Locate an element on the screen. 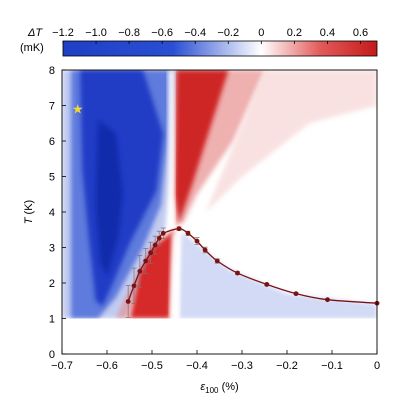 Image resolution: width=409 pixels, height=417 pixels. x-tick-label: −0.1 is located at coordinates (332, 366).